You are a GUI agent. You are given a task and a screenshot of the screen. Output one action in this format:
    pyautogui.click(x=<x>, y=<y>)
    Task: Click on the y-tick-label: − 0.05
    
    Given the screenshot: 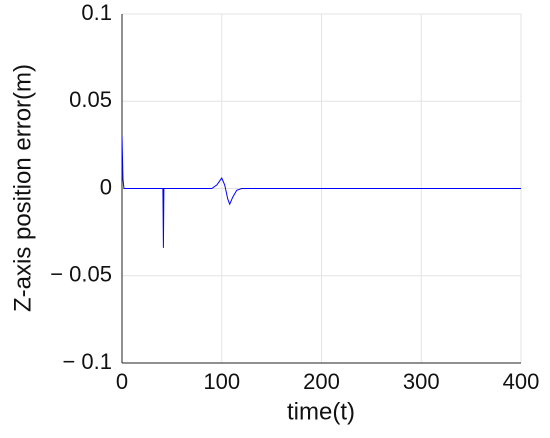 What is the action you would take?
    pyautogui.click(x=81, y=274)
    